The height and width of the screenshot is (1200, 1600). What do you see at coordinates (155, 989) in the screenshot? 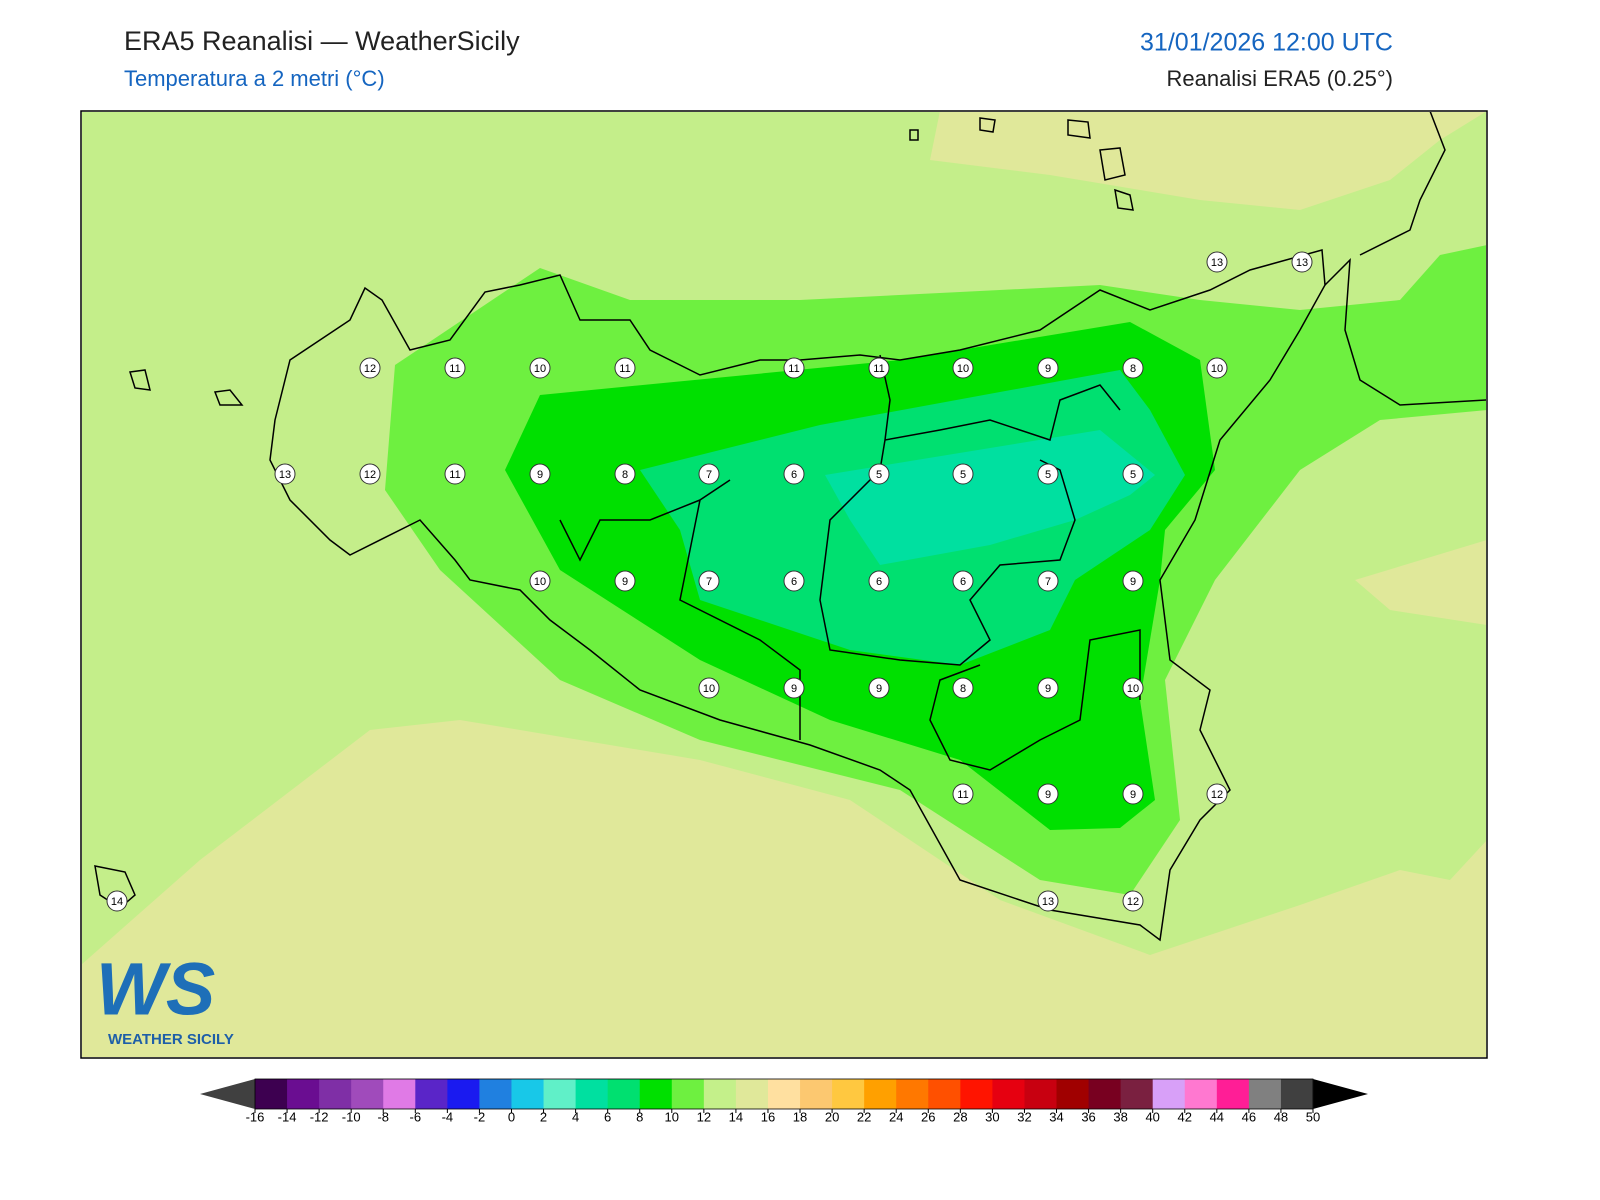
I see `logo-letters: WS` at bounding box center [155, 989].